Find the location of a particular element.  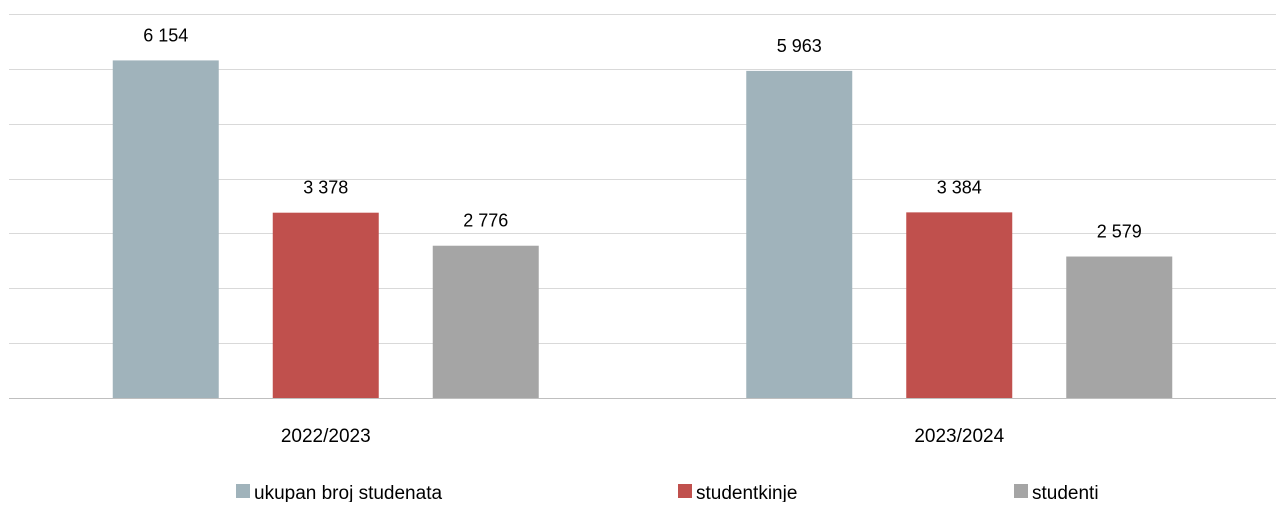

data-label: 5 963 is located at coordinates (799, 46).